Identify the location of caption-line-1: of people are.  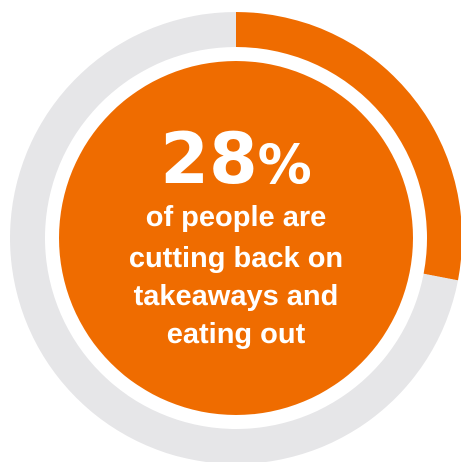
(236, 217).